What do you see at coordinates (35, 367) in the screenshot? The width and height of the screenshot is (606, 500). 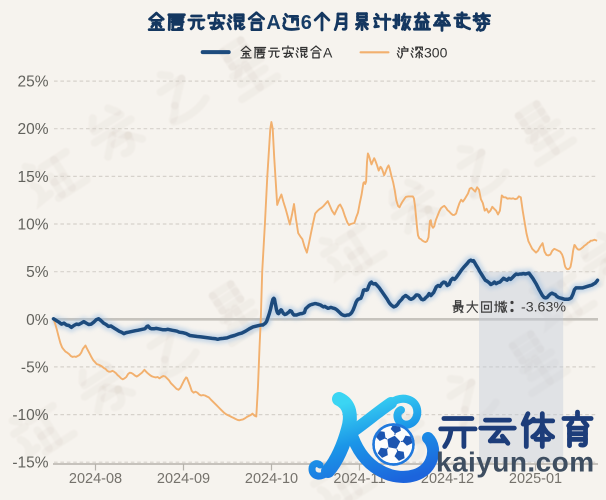 I see `svg-text: -5%` at bounding box center [35, 367].